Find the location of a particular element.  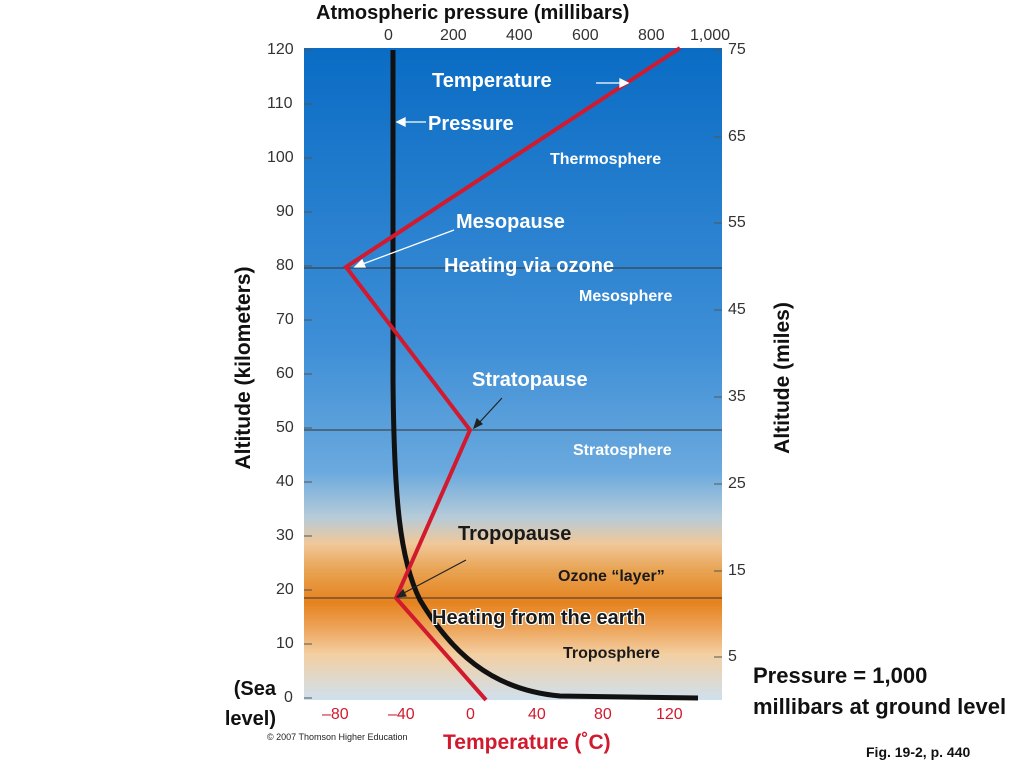

heating-earth-label: Heating from the earth is located at coordinates (539, 618).